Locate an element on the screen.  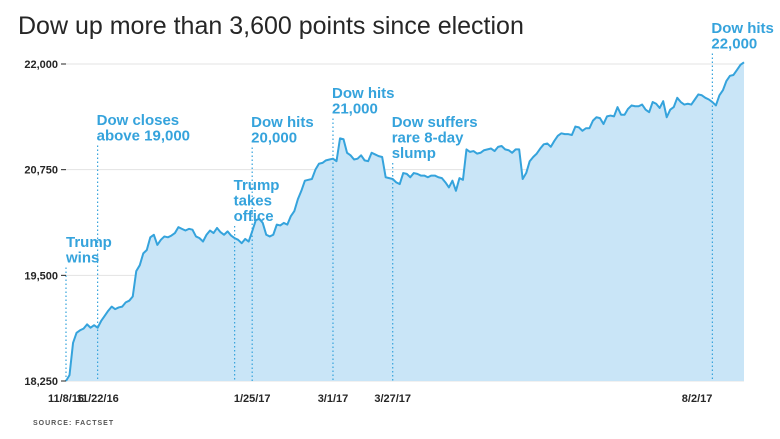
annotation-label: office is located at coordinates (254, 216).